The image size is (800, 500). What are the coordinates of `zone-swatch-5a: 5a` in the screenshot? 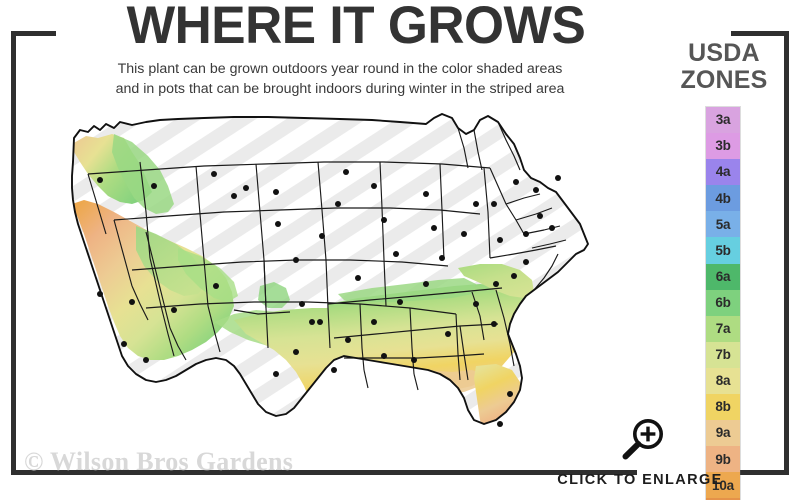 It's located at (723, 224).